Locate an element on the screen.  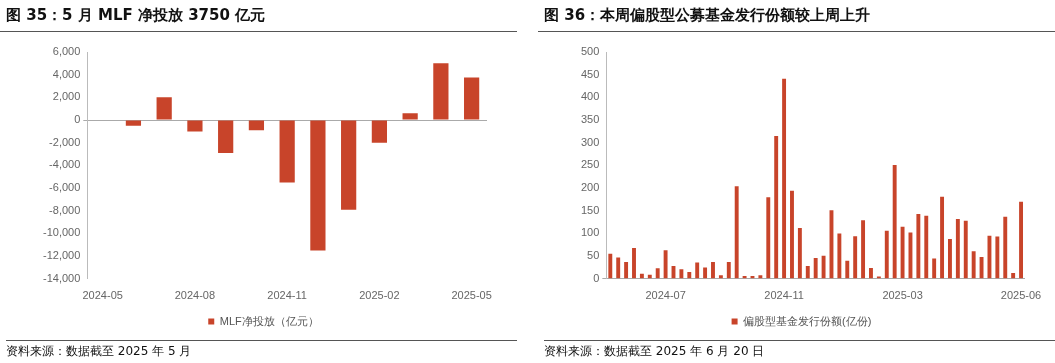
x-tick-label: 2025-03 is located at coordinates (902, 295).